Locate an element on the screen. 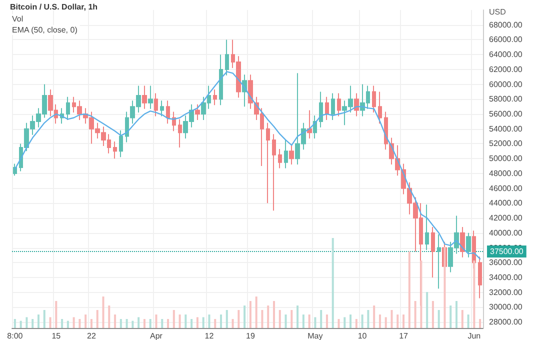 The width and height of the screenshot is (540, 340). y-tick-label: 34000.00 is located at coordinates (506, 277).